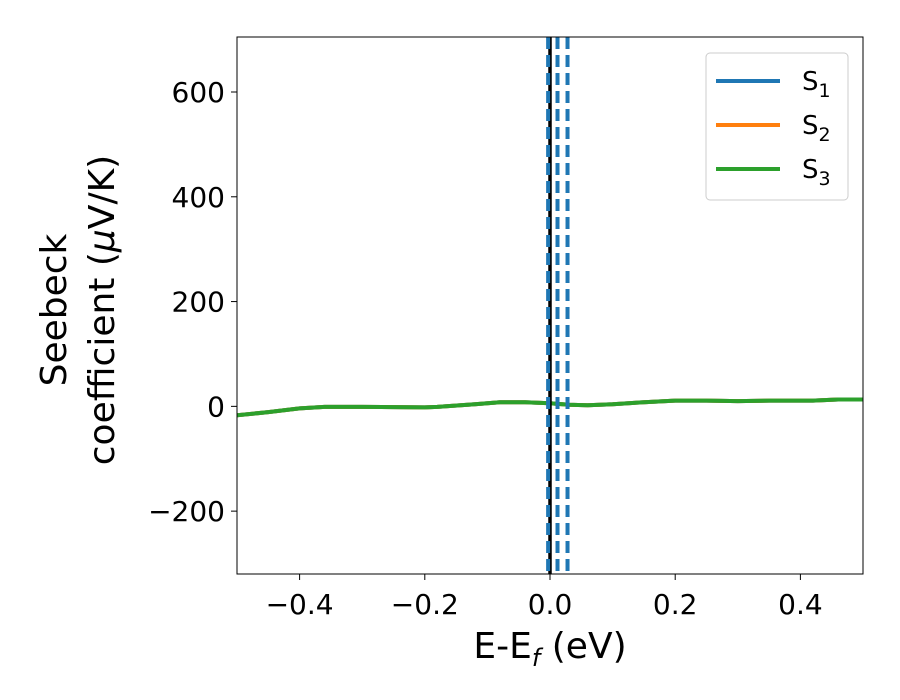 The height and width of the screenshot is (700, 900). What do you see at coordinates (800, 604) in the screenshot?
I see `x-tick-label: 0.4` at bounding box center [800, 604].